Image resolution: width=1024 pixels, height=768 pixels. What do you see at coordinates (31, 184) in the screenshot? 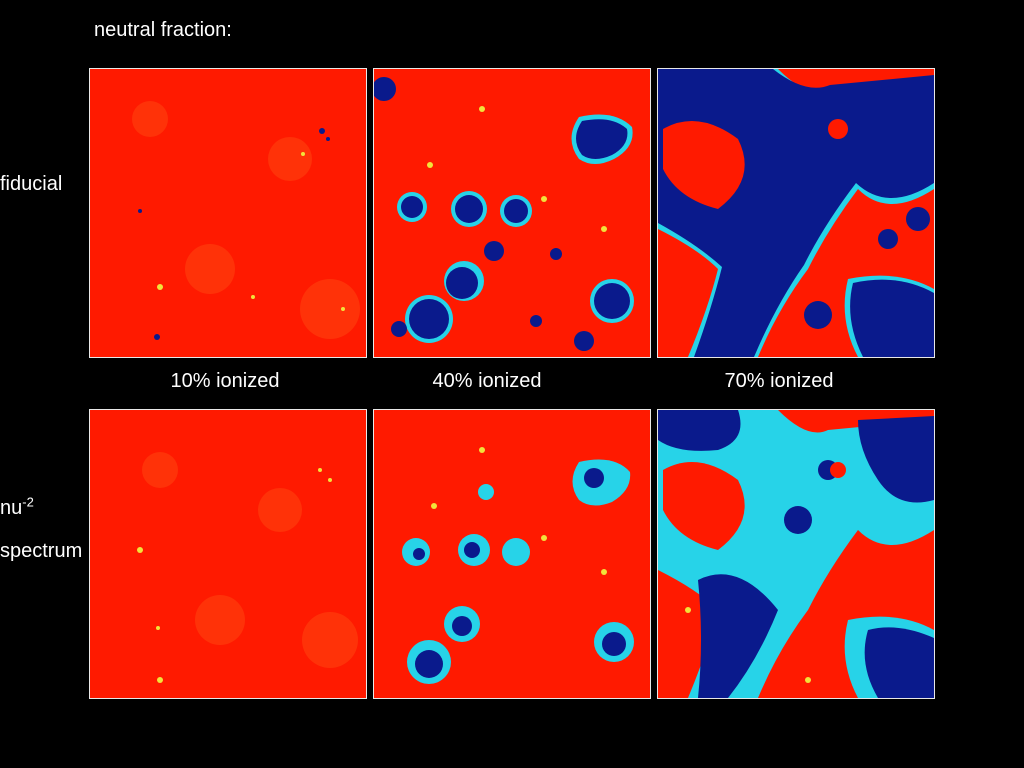
I see `row-label-fiducial: fiducial` at bounding box center [31, 184].